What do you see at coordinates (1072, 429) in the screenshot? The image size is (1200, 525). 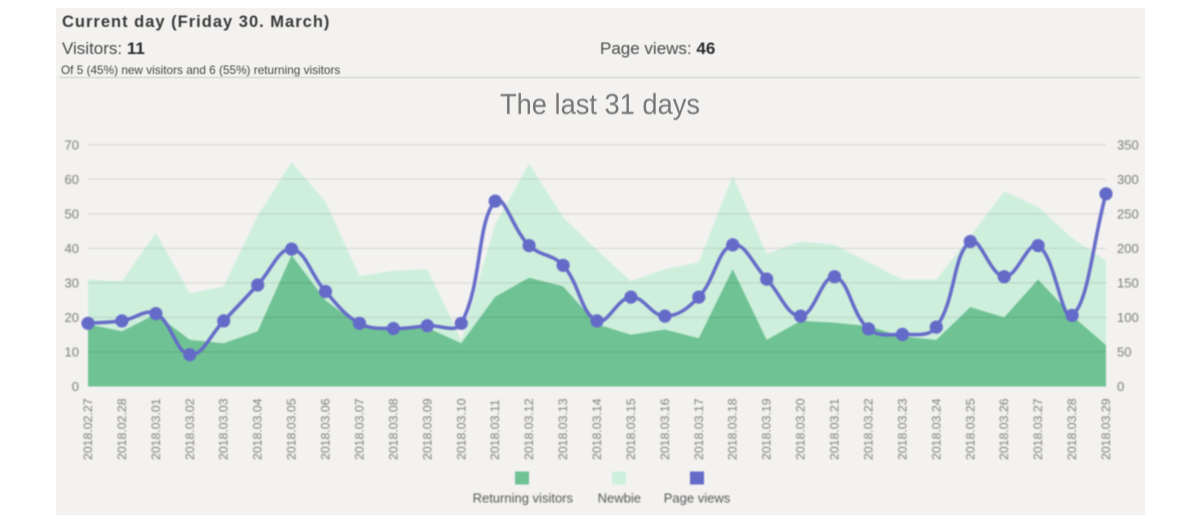 I see `svg-text: 2018.03.28` at bounding box center [1072, 429].